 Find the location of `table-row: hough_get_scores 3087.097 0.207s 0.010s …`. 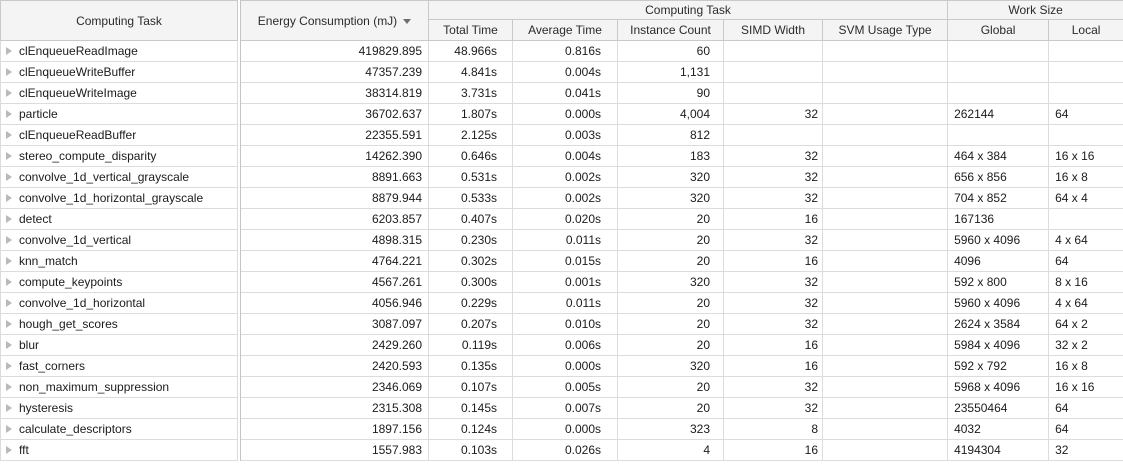

table-row: hough_get_scores 3087.097 0.207s 0.010s … is located at coordinates (561, 324).